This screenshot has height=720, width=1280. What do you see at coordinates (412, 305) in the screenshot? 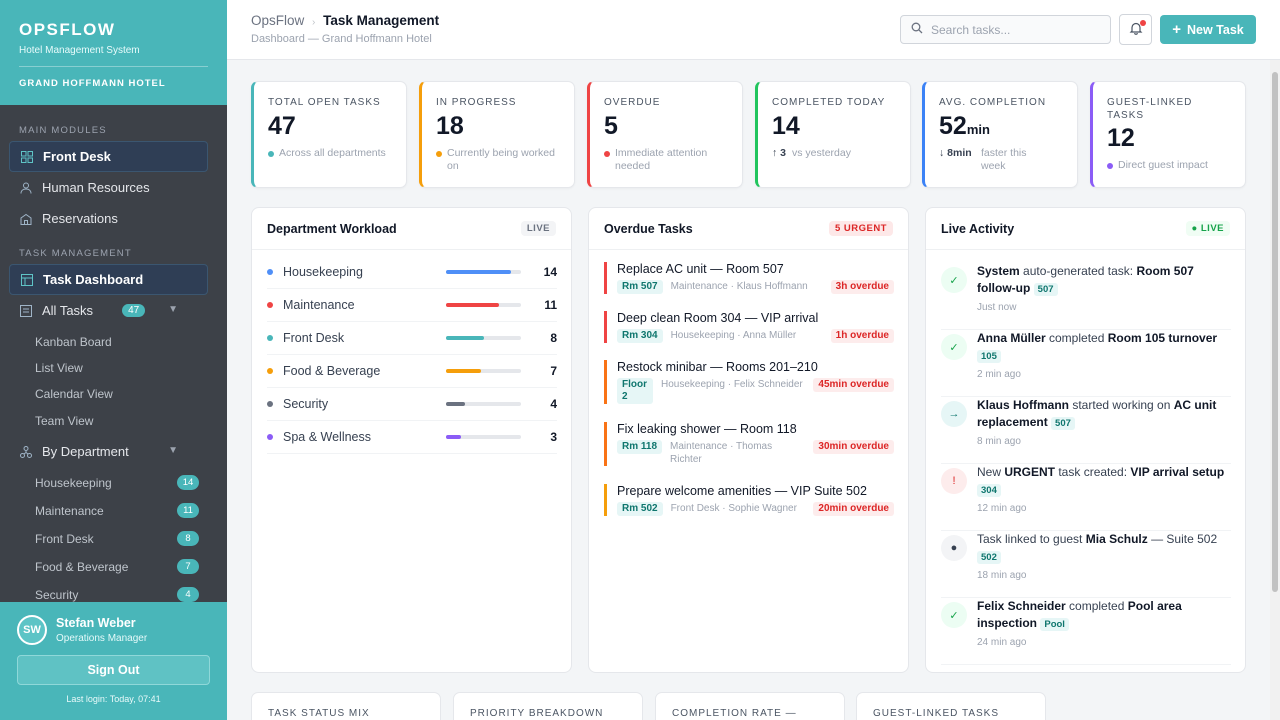
I see `department-row: Maintenance 11` at bounding box center [412, 305].